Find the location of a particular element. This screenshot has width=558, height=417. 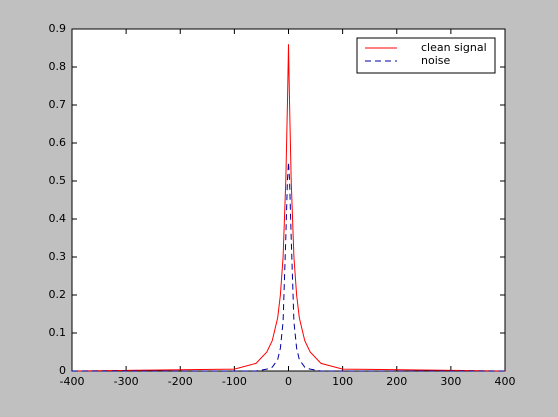

legend-box is located at coordinates (426, 55).